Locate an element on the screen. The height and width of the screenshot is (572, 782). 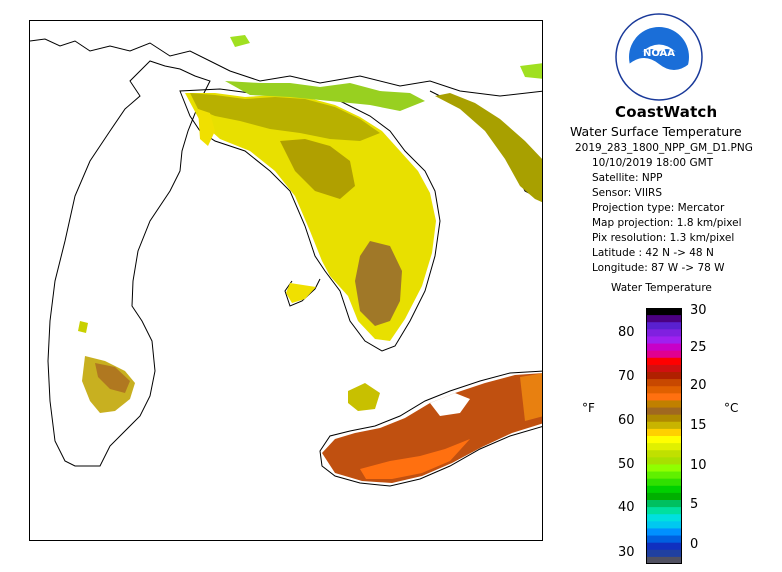
meta-latitude: Latitude : 42 N -> 48 N is located at coordinates (653, 253).